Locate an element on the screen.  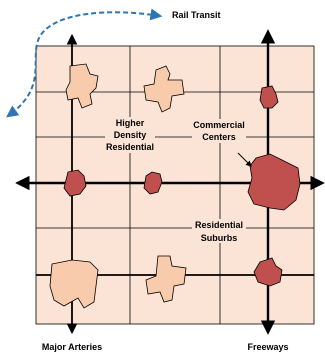
higher-density-label-line1: Higher is located at coordinates (130, 123).